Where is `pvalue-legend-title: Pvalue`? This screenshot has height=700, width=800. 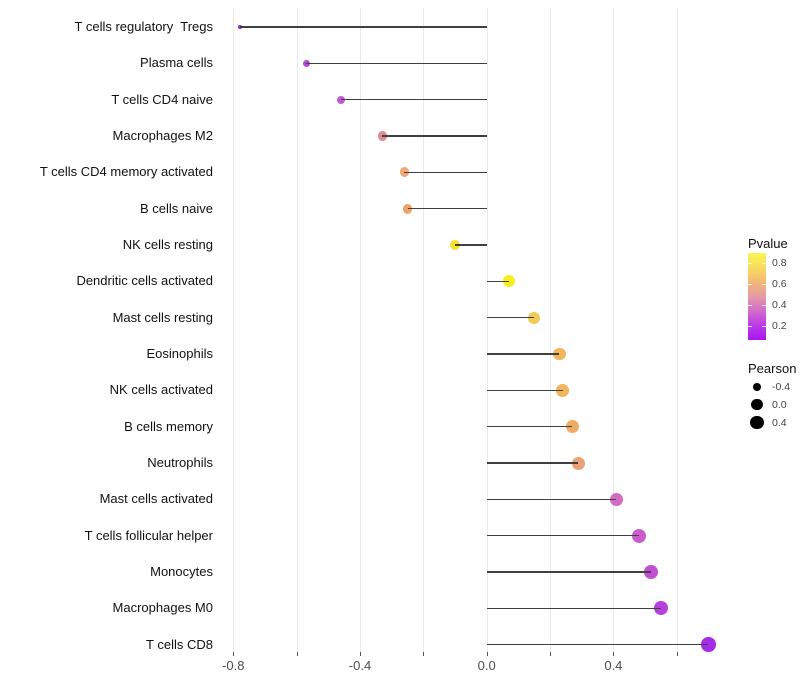
pvalue-legend-title: Pvalue is located at coordinates (768, 243).